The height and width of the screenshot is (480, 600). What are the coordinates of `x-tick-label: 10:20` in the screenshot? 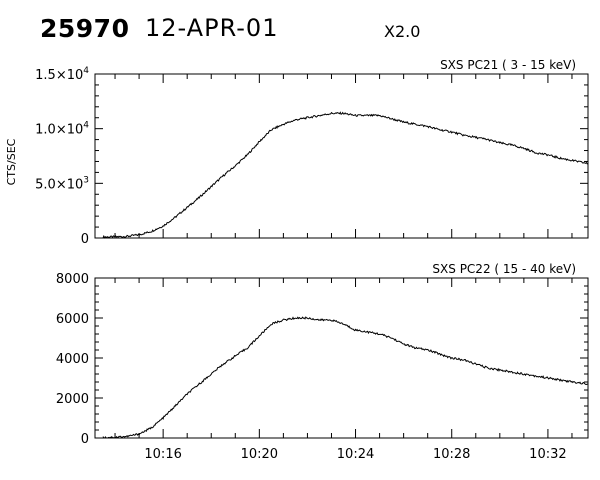 It's located at (259, 454).